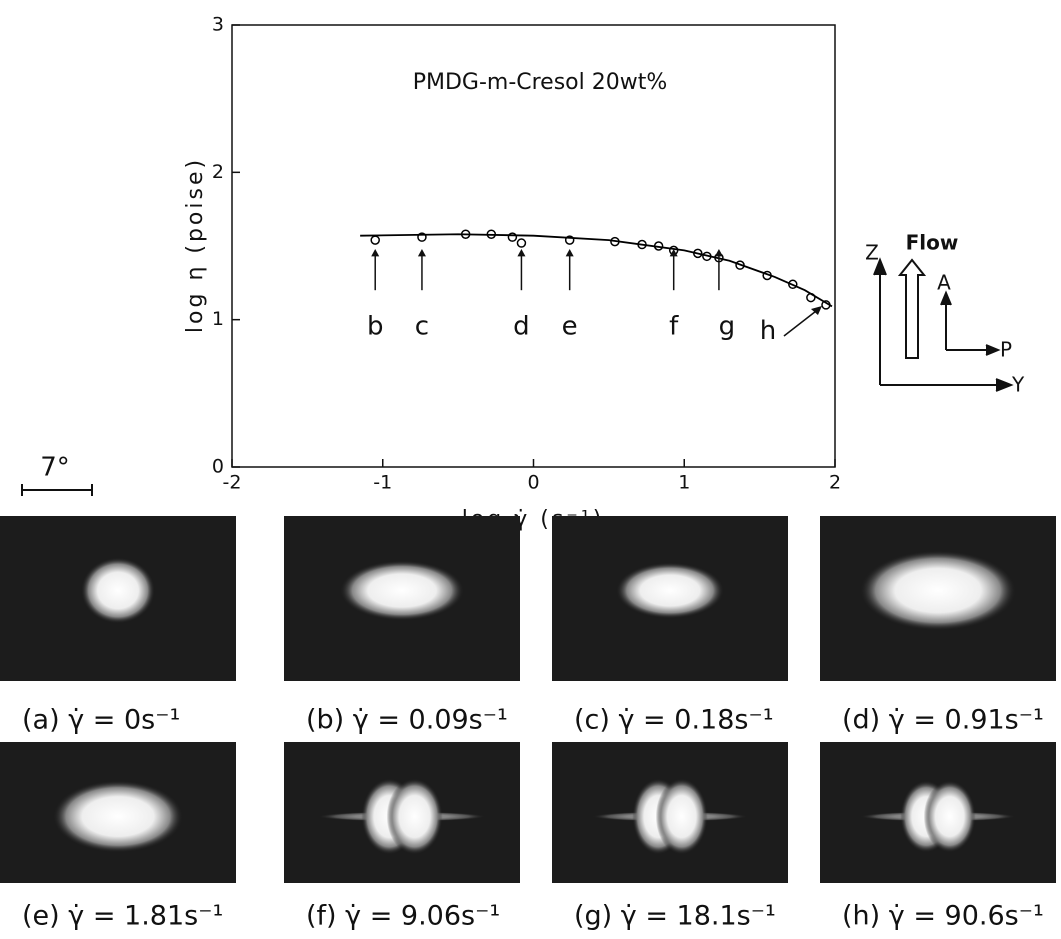 This screenshot has width=1061, height=939. I want to click on y-tick-label: 0, so click(218, 467).